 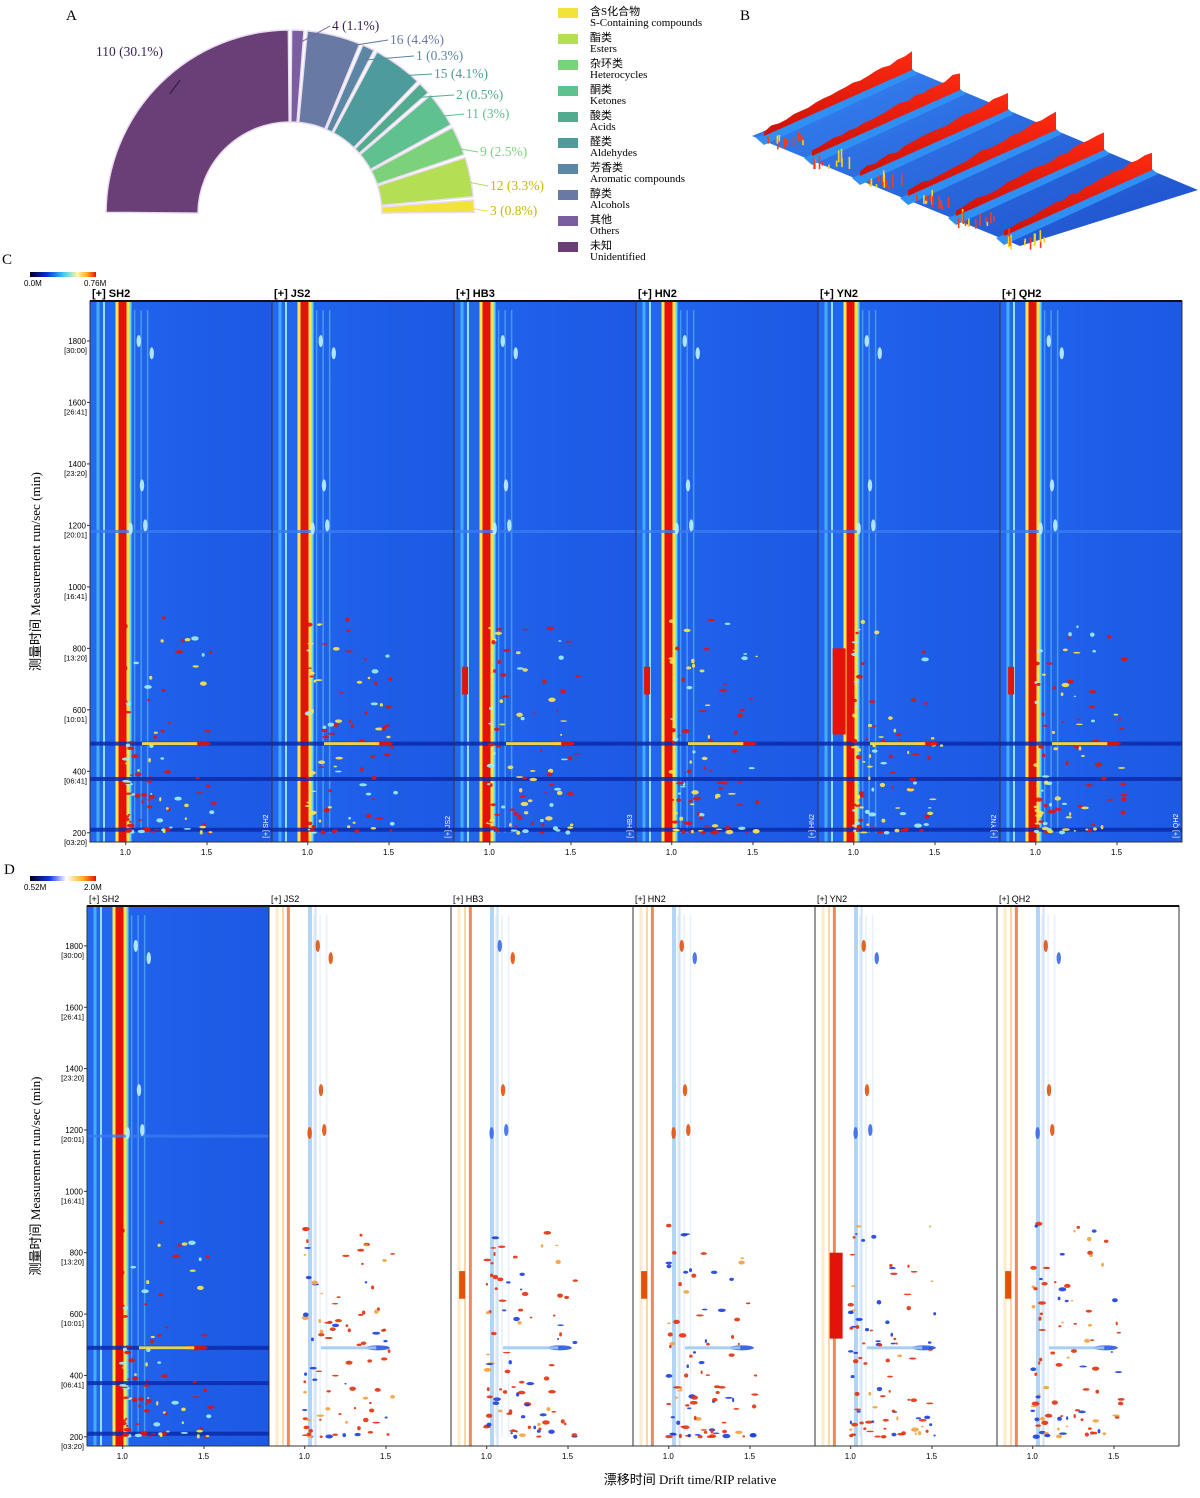 What do you see at coordinates (975, 150) in the screenshot?
I see `topographic-3d-plot` at bounding box center [975, 150].